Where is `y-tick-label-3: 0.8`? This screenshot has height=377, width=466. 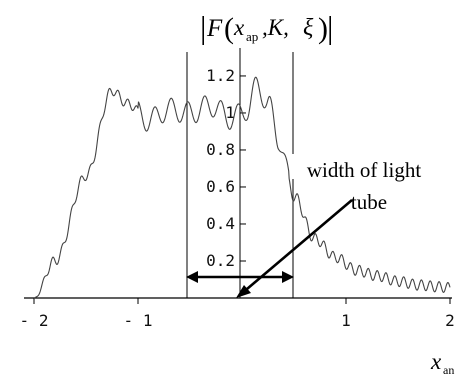 y-tick-label-3: 0.8 is located at coordinates (220, 149).